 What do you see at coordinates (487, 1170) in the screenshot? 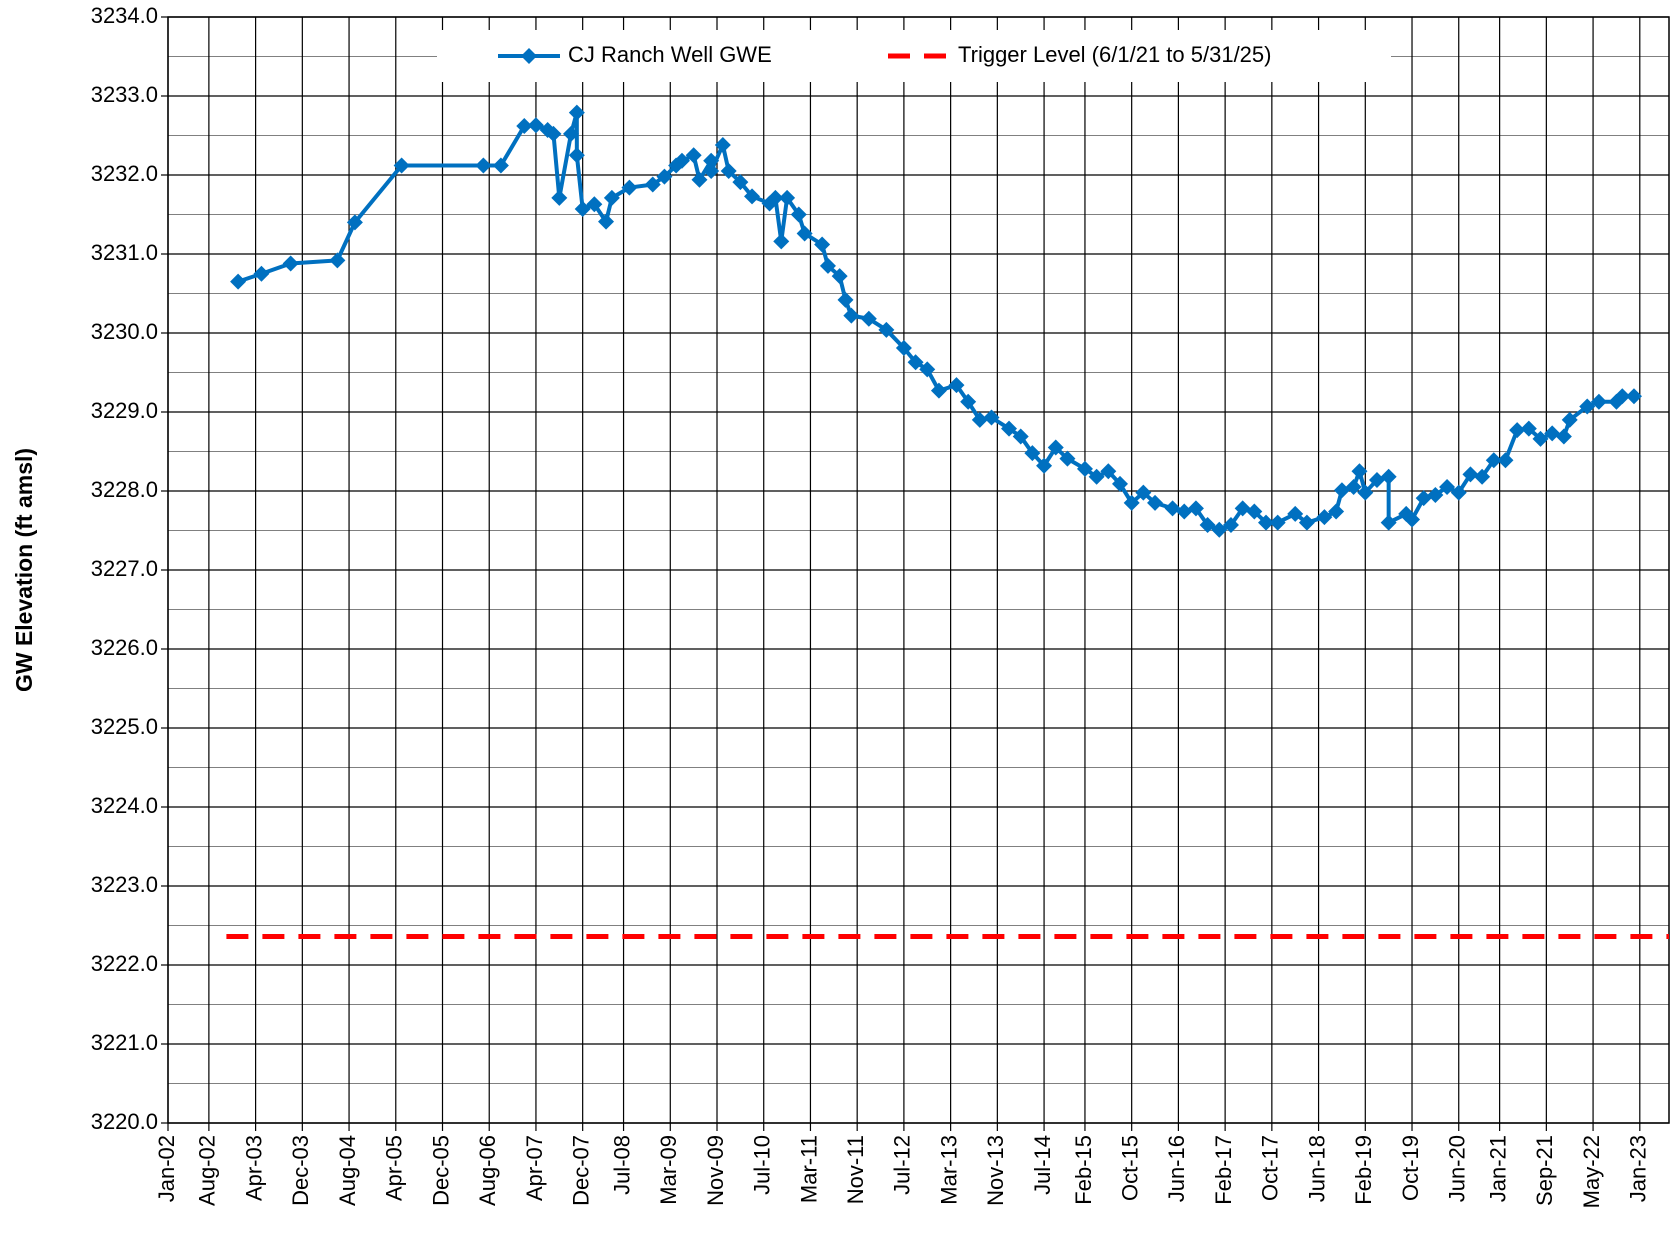
I see `x-tick-label: Aug-06` at bounding box center [487, 1170].